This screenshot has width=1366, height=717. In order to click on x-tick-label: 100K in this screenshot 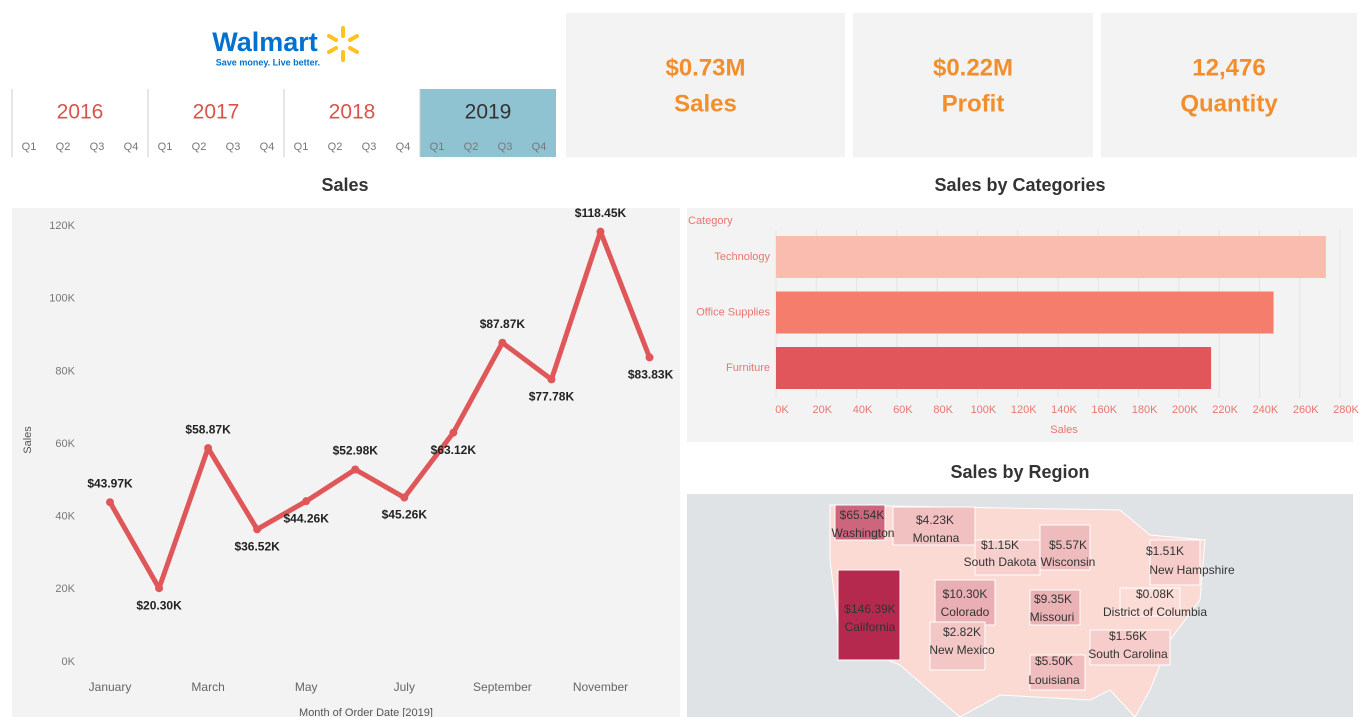, I will do `click(984, 410)`.